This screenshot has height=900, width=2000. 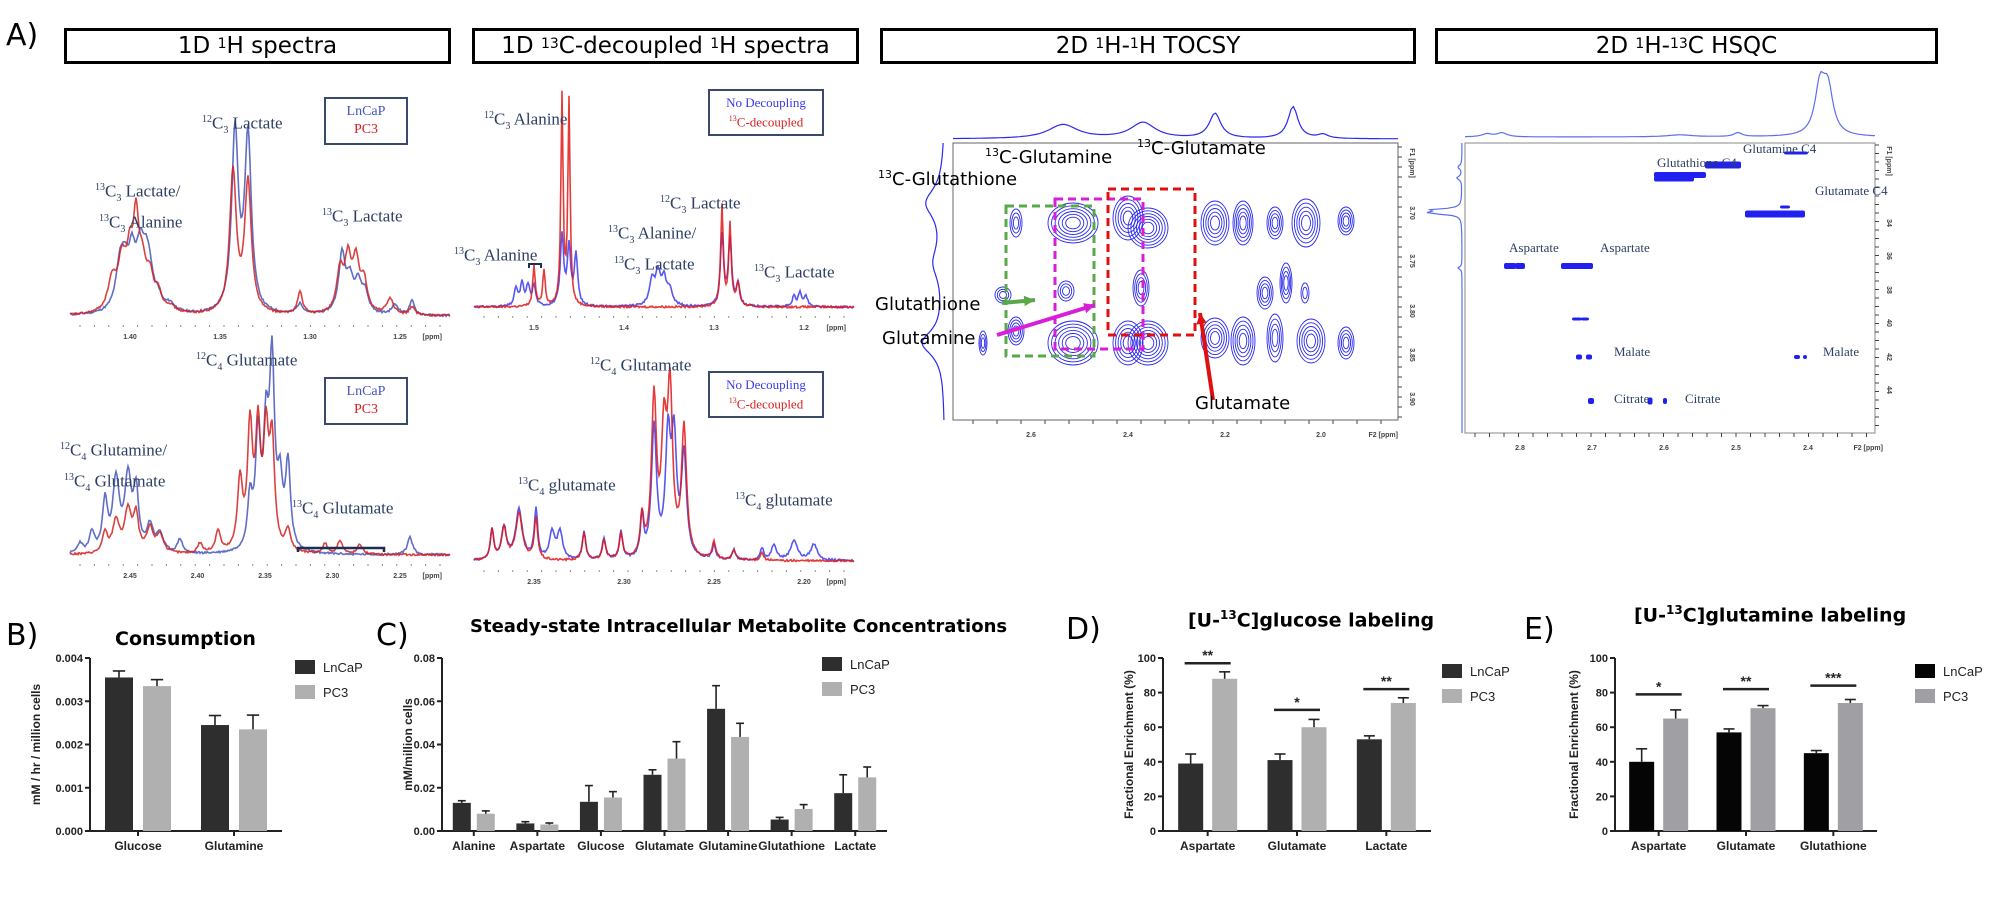 I want to click on bar-pc3-aspartate, so click(x=549, y=827).